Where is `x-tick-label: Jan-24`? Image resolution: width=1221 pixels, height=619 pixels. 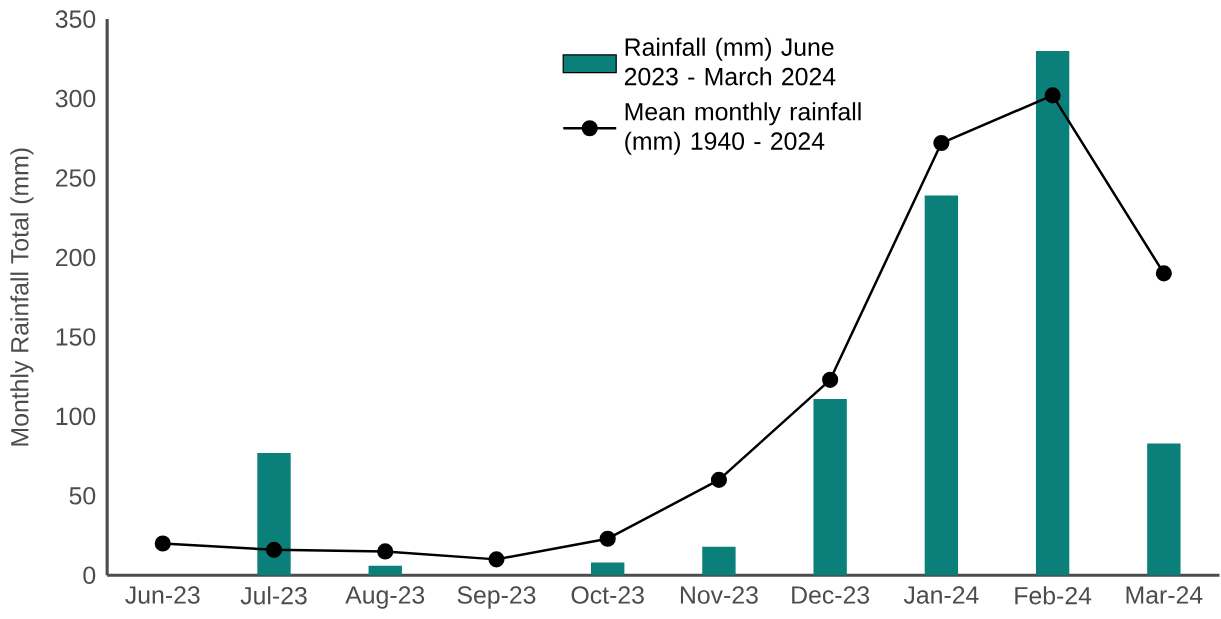
x-tick-label: Jan-24 is located at coordinates (941, 595).